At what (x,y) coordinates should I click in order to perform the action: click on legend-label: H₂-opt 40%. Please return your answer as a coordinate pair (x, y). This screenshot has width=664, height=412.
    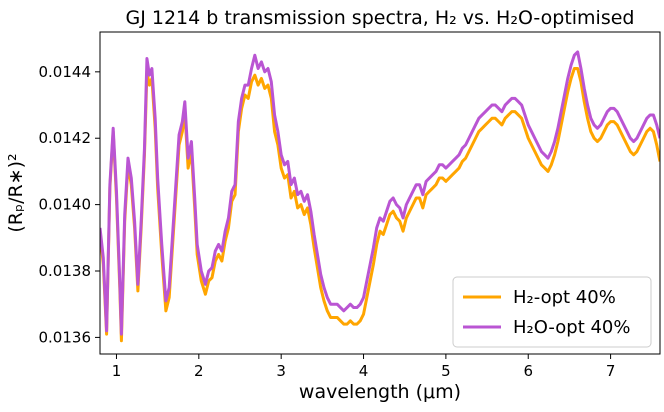
    Looking at the image, I should click on (564, 297).